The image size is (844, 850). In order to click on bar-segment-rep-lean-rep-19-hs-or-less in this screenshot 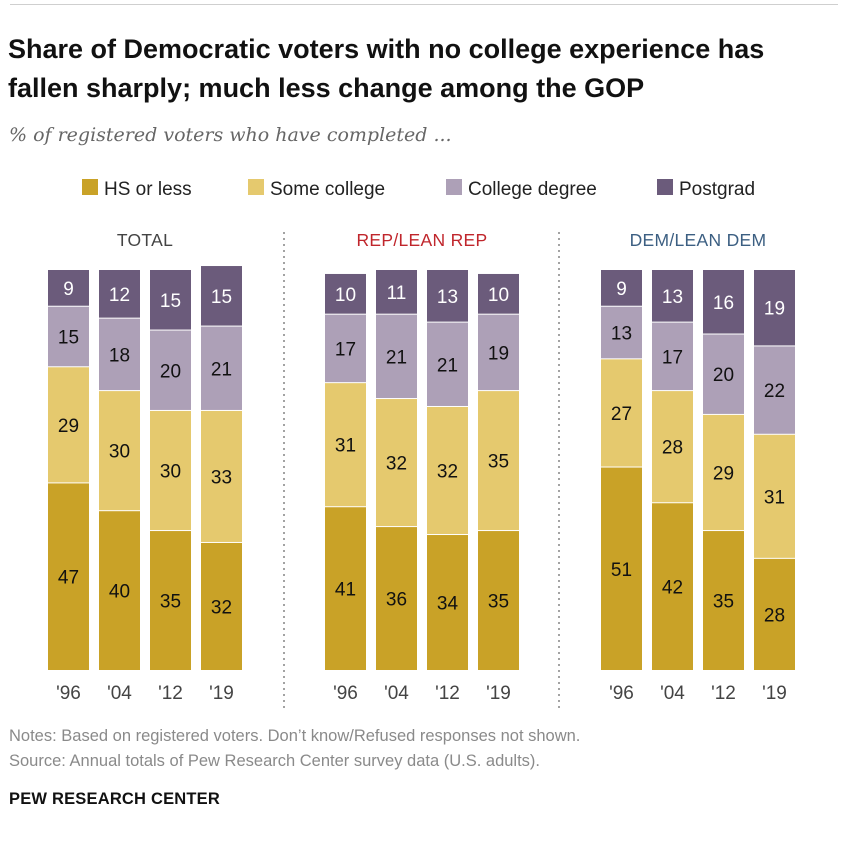, I will do `click(498, 600)`.